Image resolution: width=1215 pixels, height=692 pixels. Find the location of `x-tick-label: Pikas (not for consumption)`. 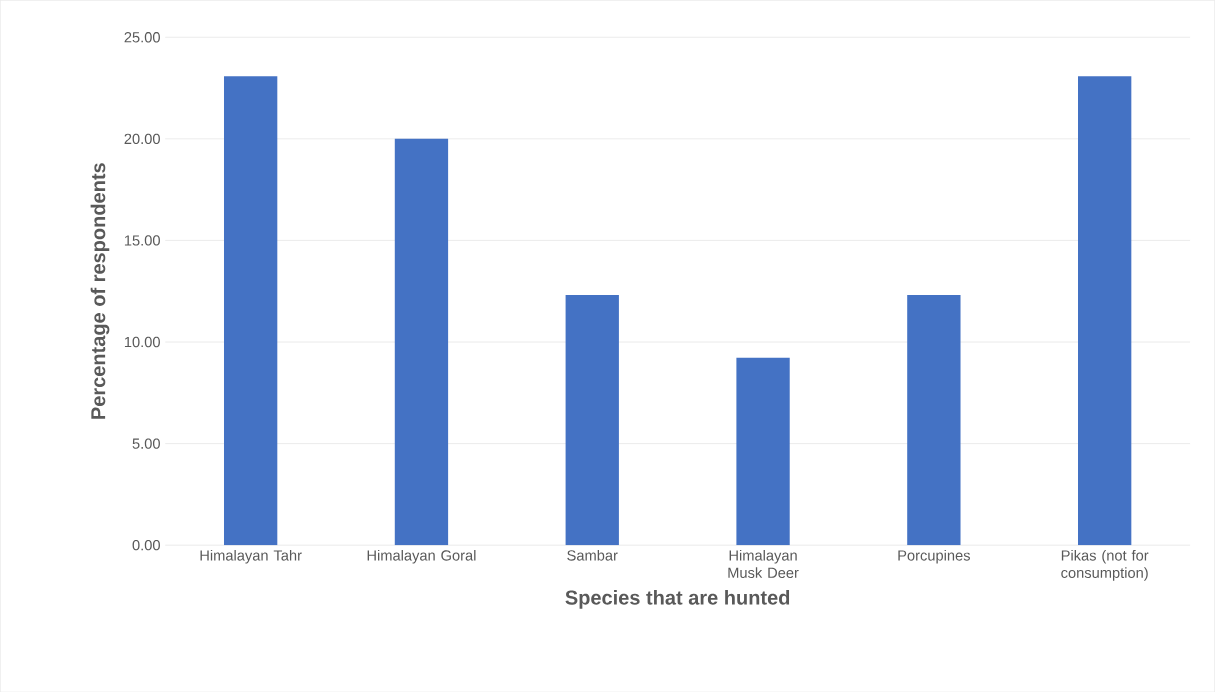

x-tick-label: Pikas (not for consumption) is located at coordinates (1105, 565).